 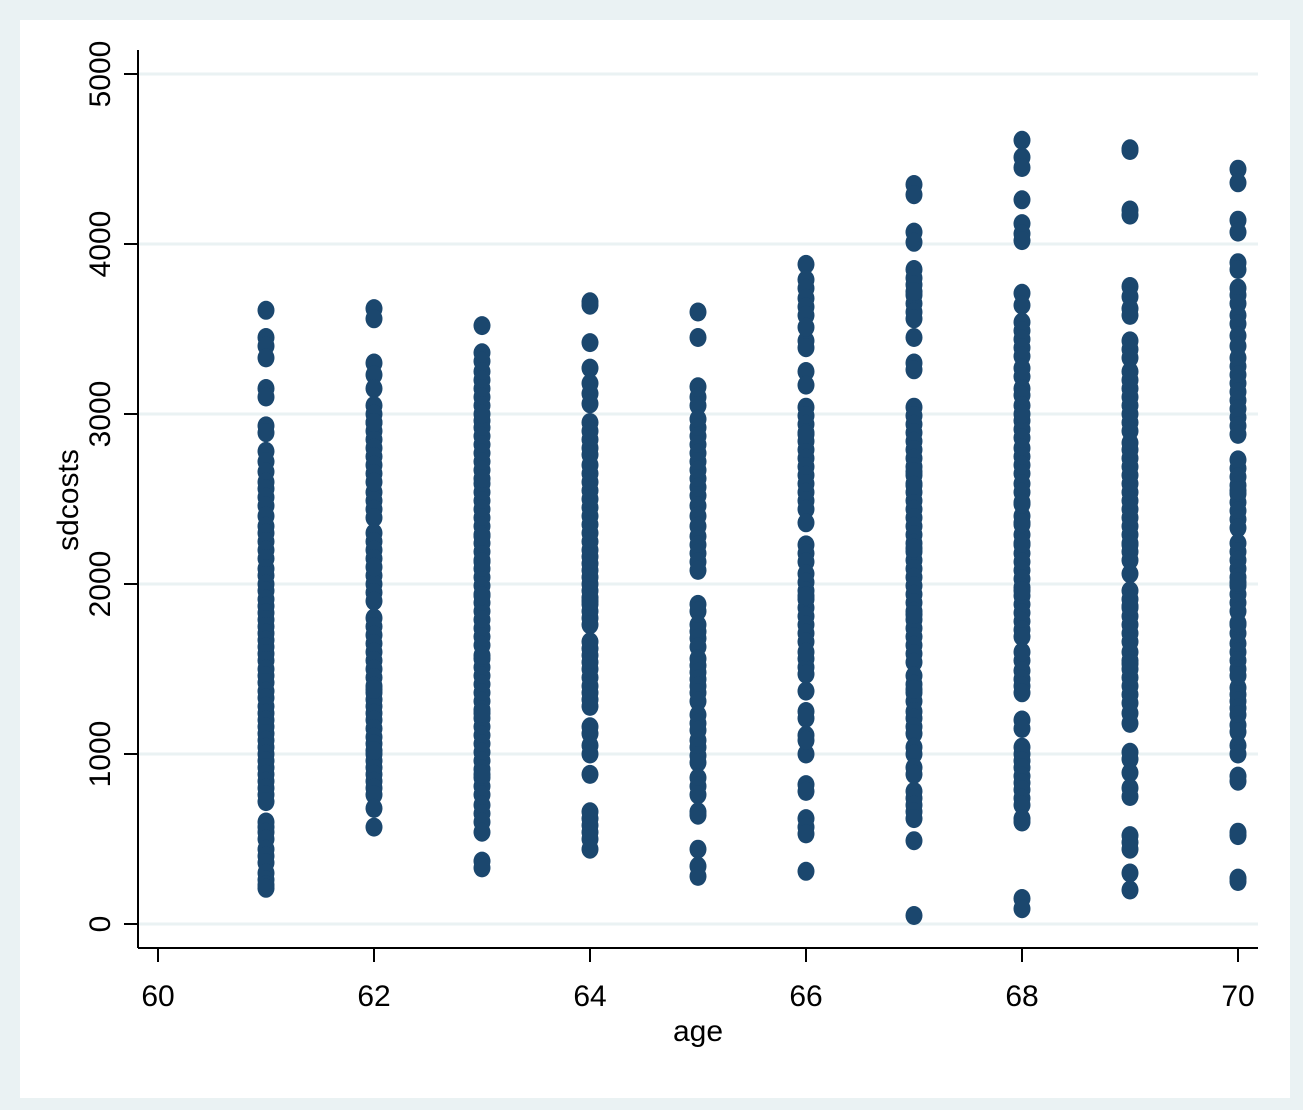 What do you see at coordinates (157, 996) in the screenshot?
I see `x-tick-label: 60` at bounding box center [157, 996].